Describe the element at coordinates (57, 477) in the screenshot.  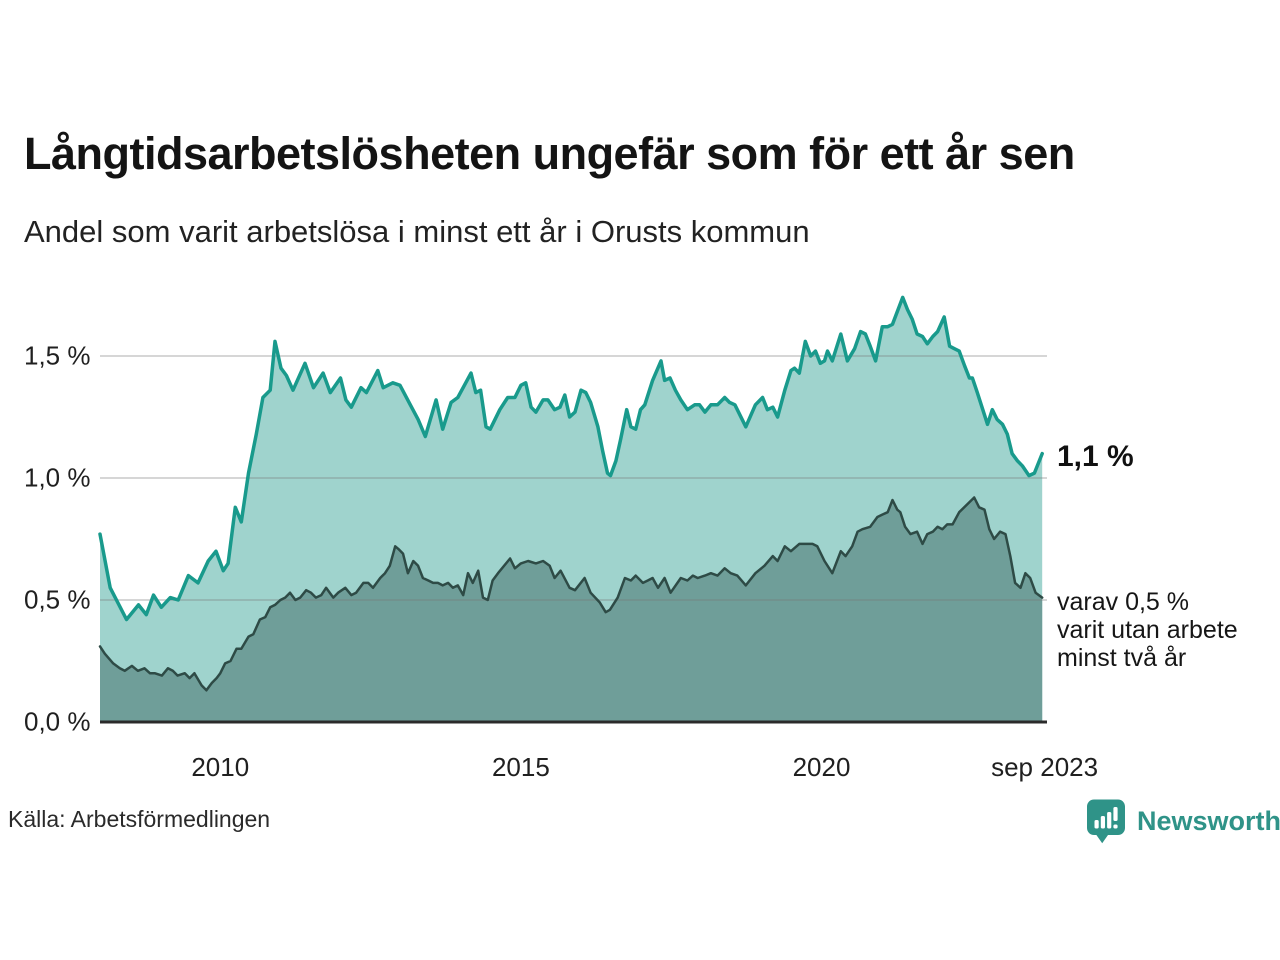
I see `y-tick-label: 1,0 %` at that location.